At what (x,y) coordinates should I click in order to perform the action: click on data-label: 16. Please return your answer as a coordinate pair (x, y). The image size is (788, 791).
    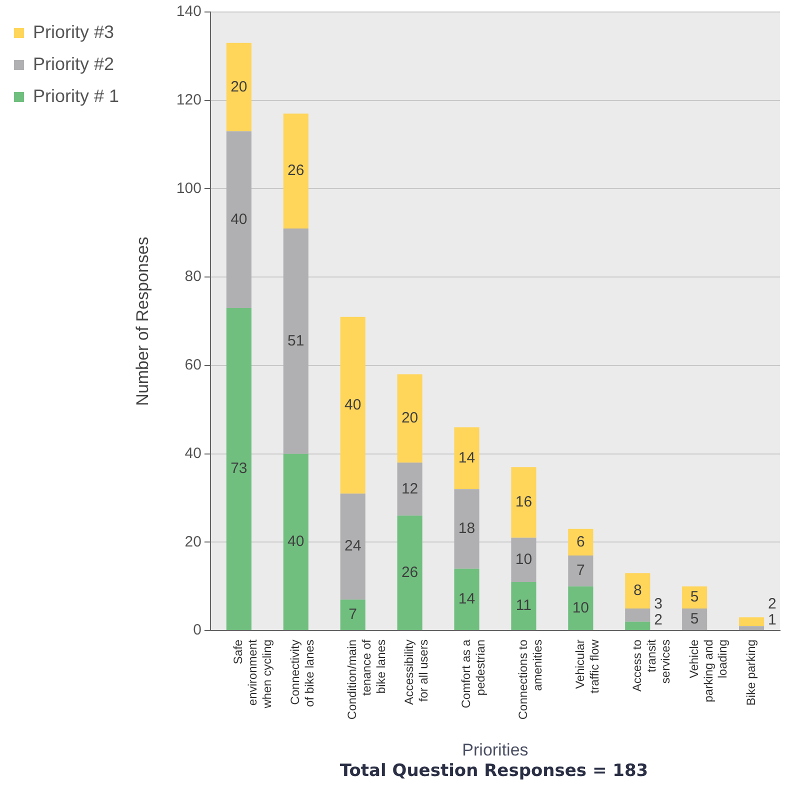
    Looking at the image, I should click on (523, 502).